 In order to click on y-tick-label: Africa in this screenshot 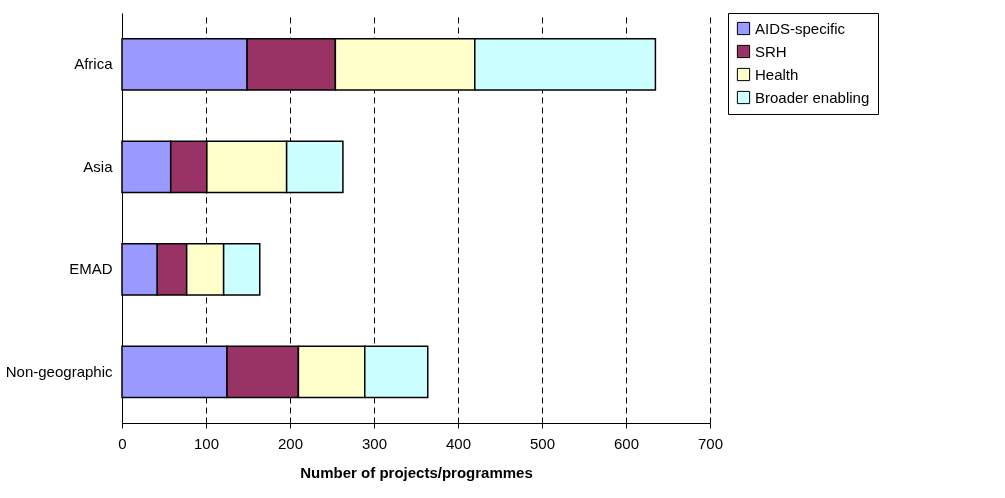, I will do `click(94, 64)`.